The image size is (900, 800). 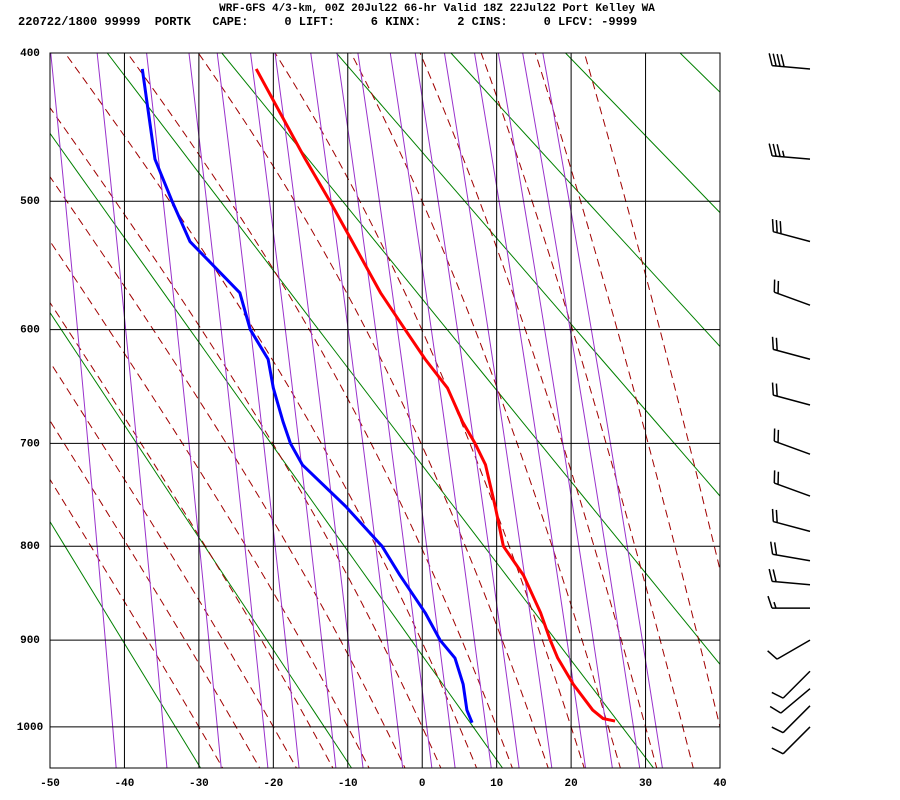 I want to click on y-tick-label: 1000, so click(x=30, y=728).